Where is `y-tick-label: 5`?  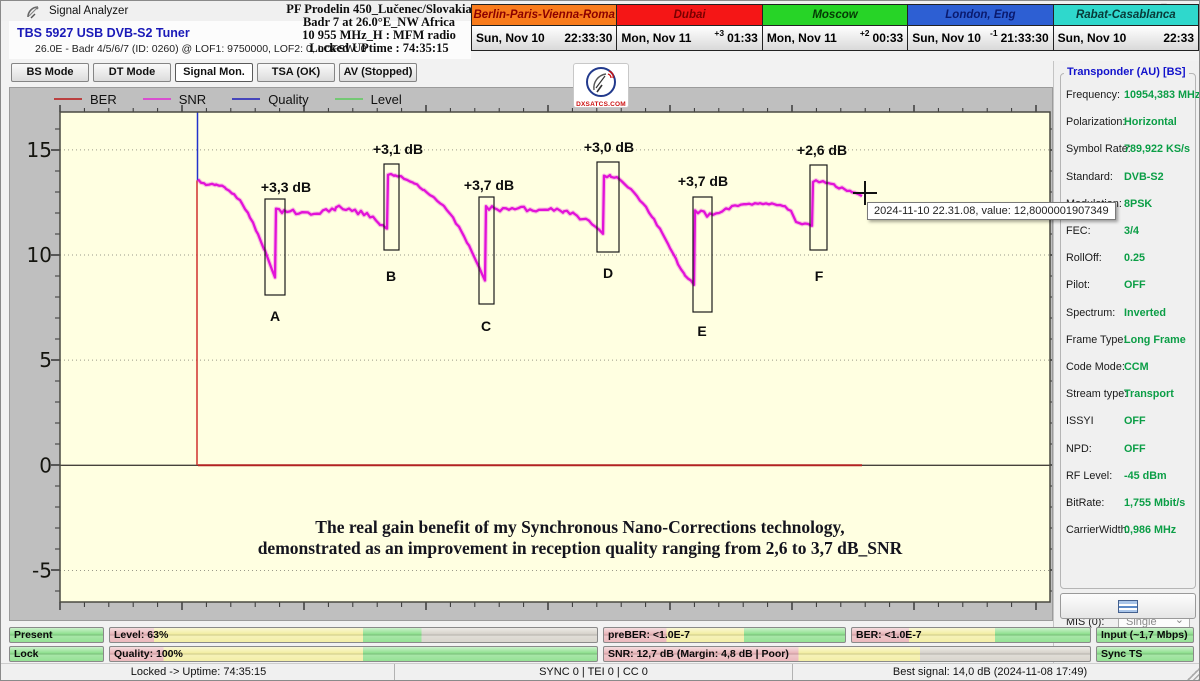 y-tick-label: 5 is located at coordinates (45, 360).